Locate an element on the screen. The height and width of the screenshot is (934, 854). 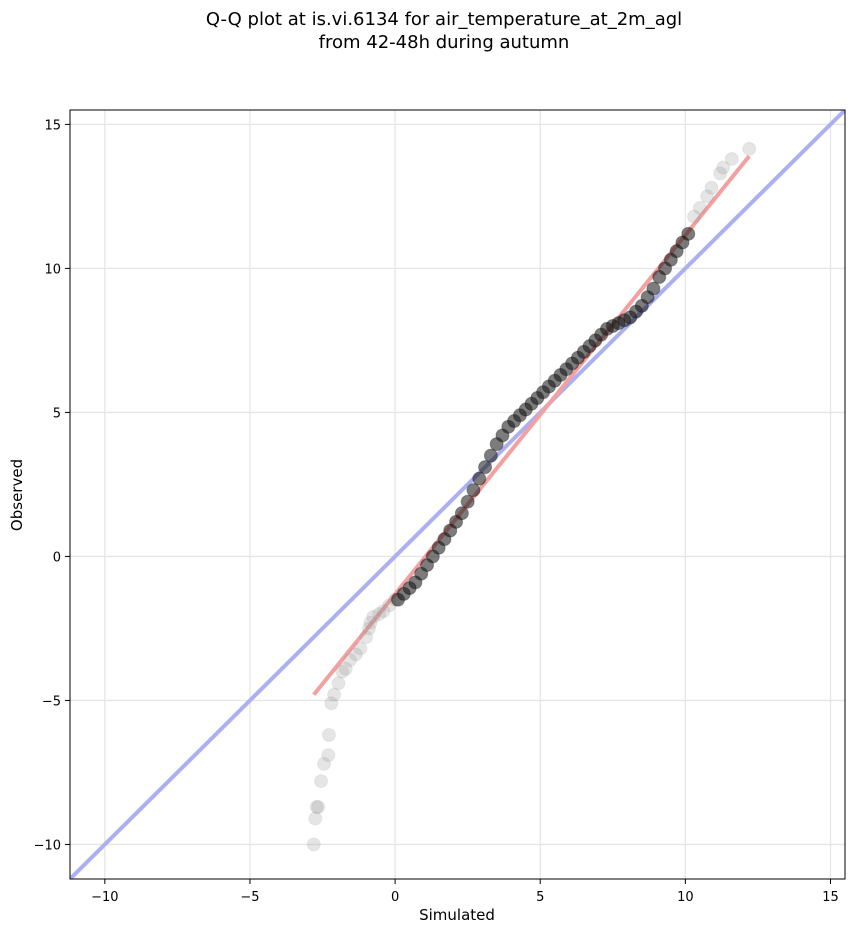
y-tick-label: 5 is located at coordinates (57, 413).